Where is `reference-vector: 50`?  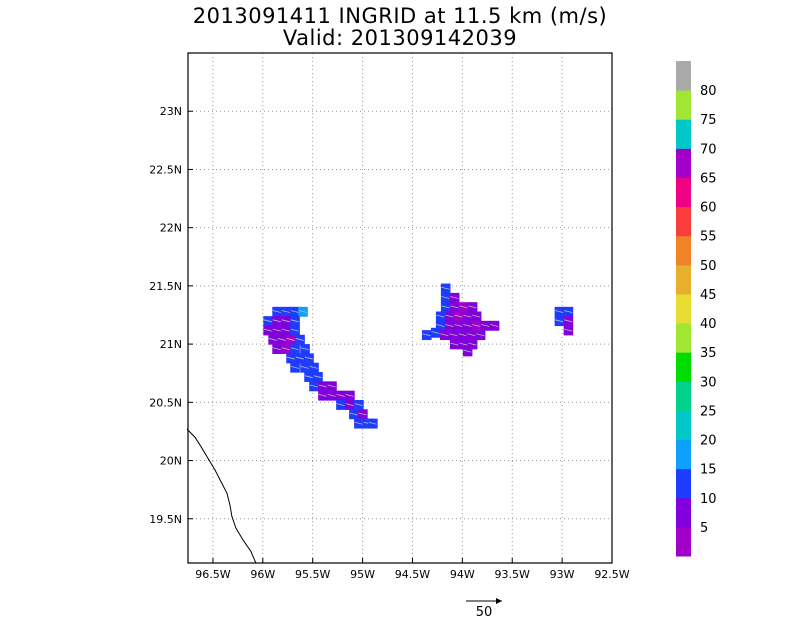 reference-vector: 50 is located at coordinates (484, 608).